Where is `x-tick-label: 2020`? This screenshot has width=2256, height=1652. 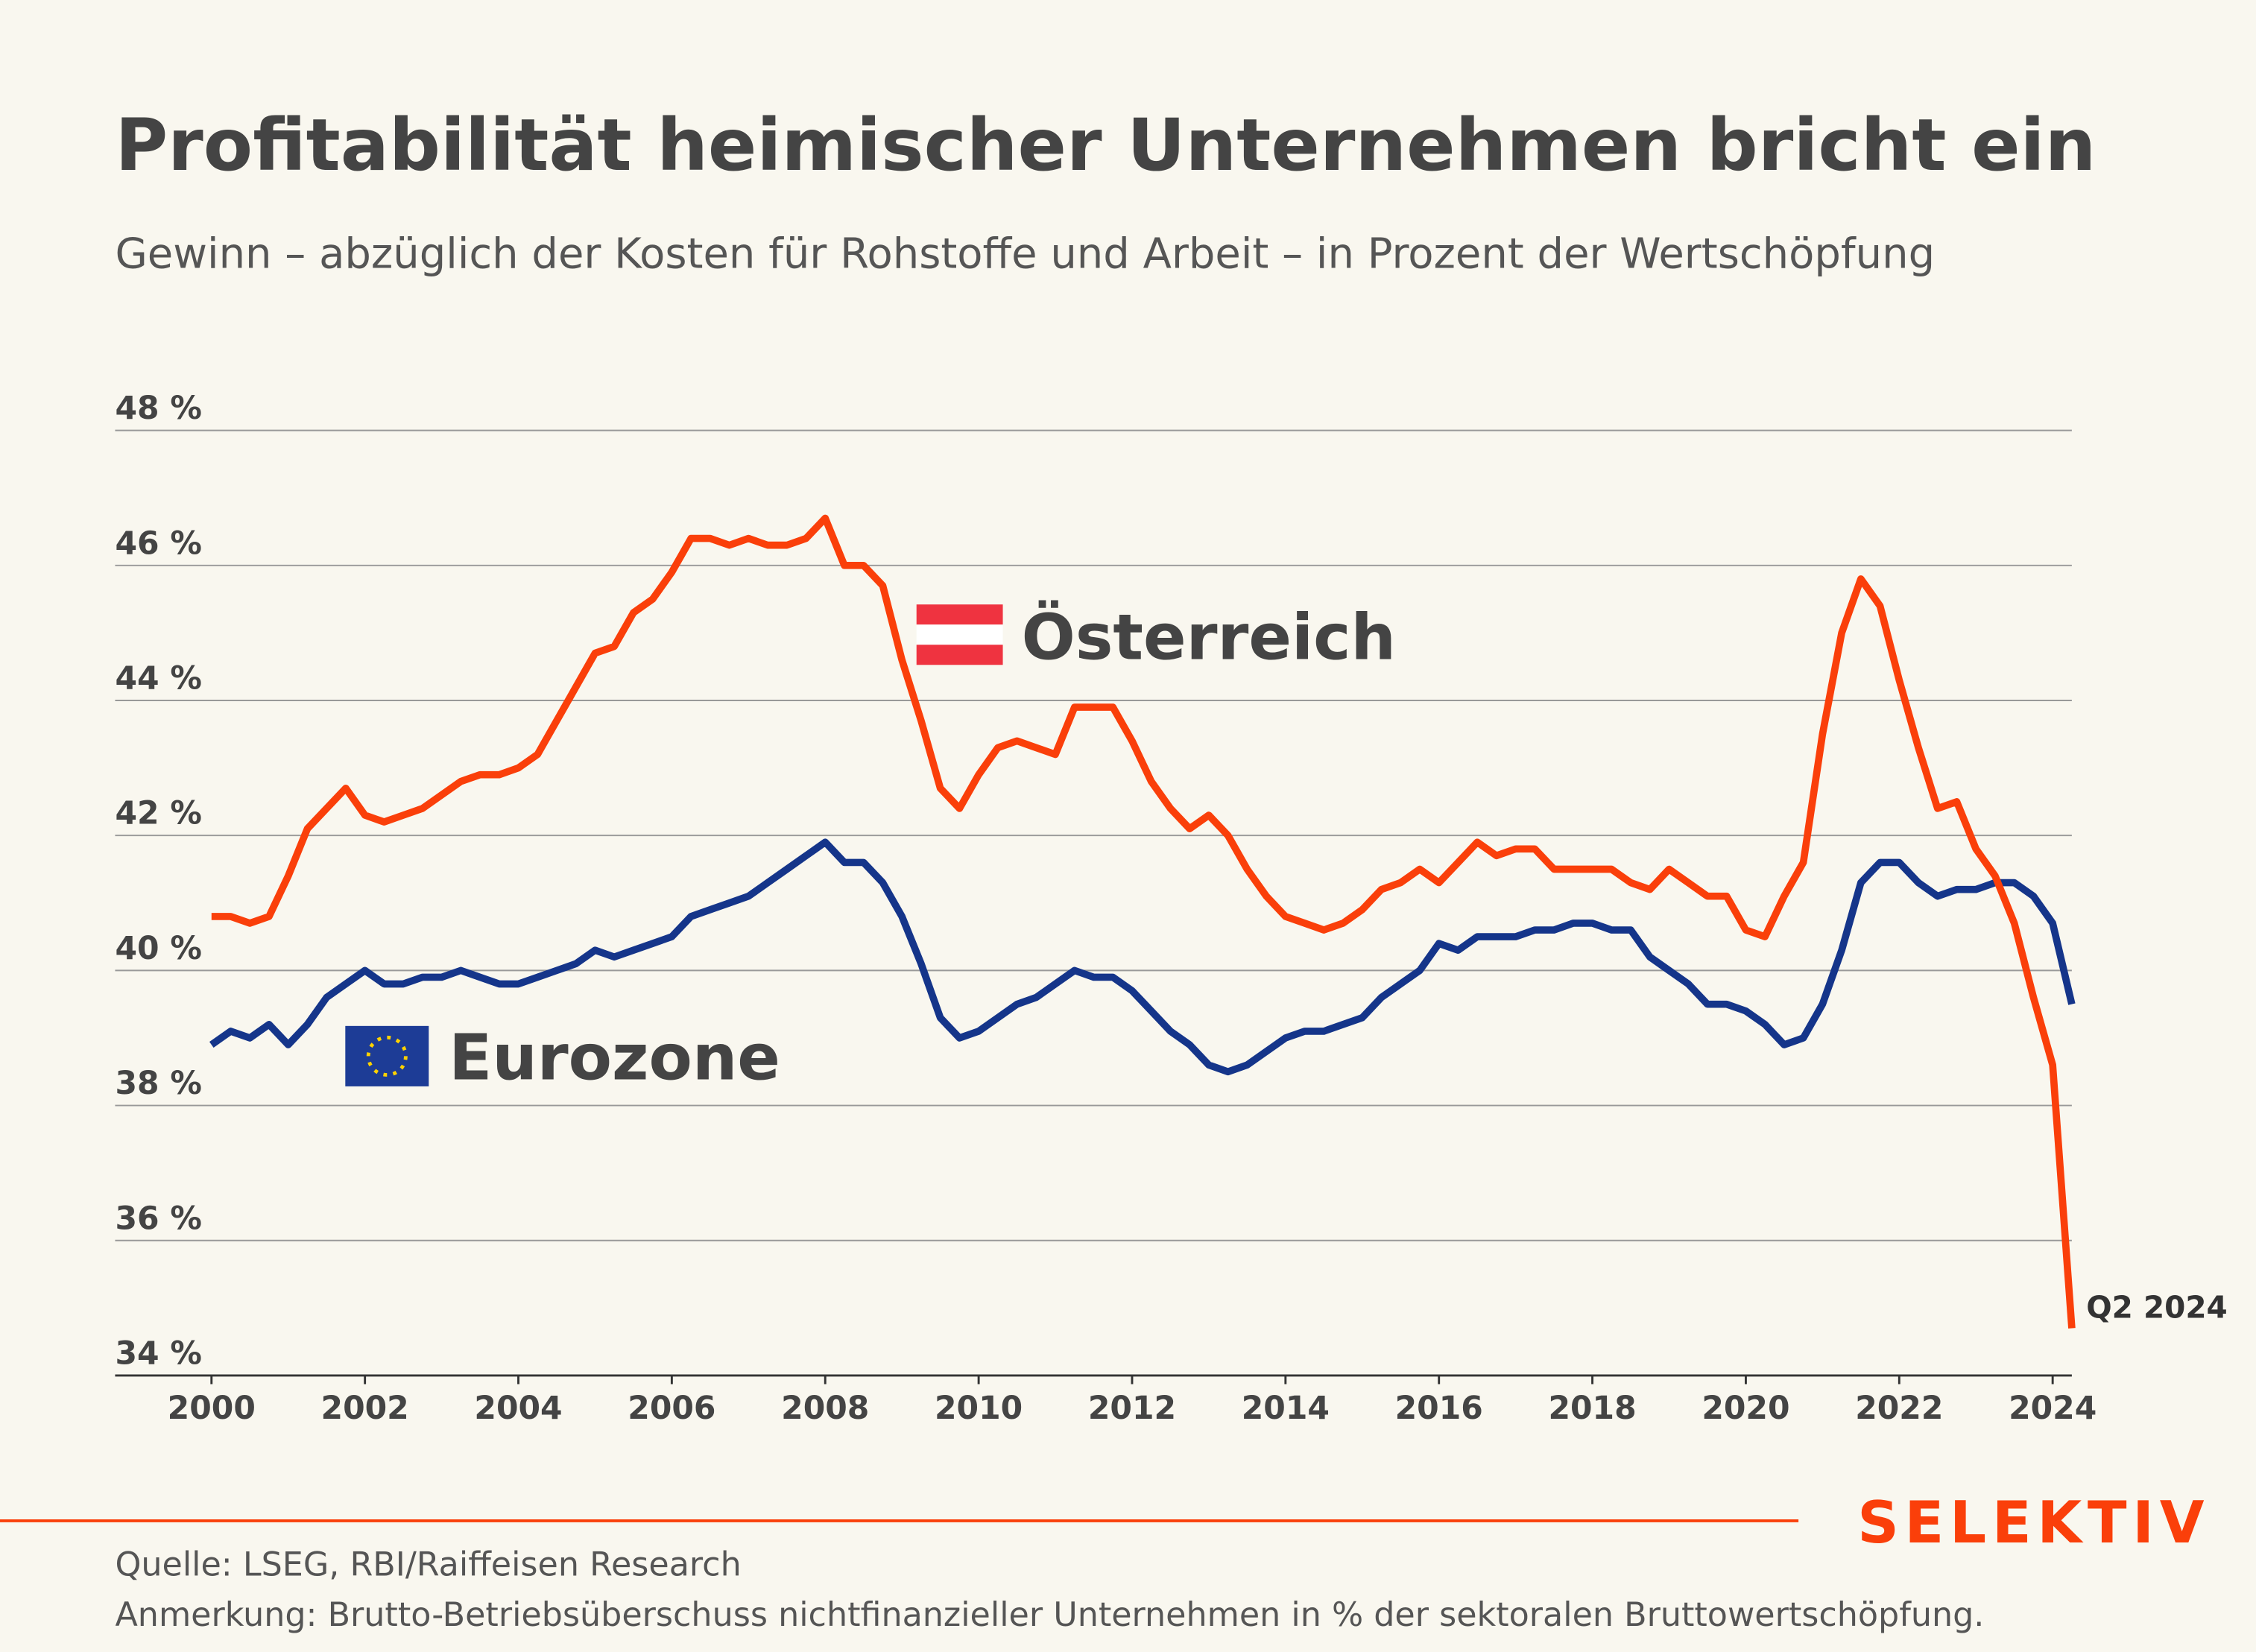
x-tick-label: 2020 is located at coordinates (1745, 1408).